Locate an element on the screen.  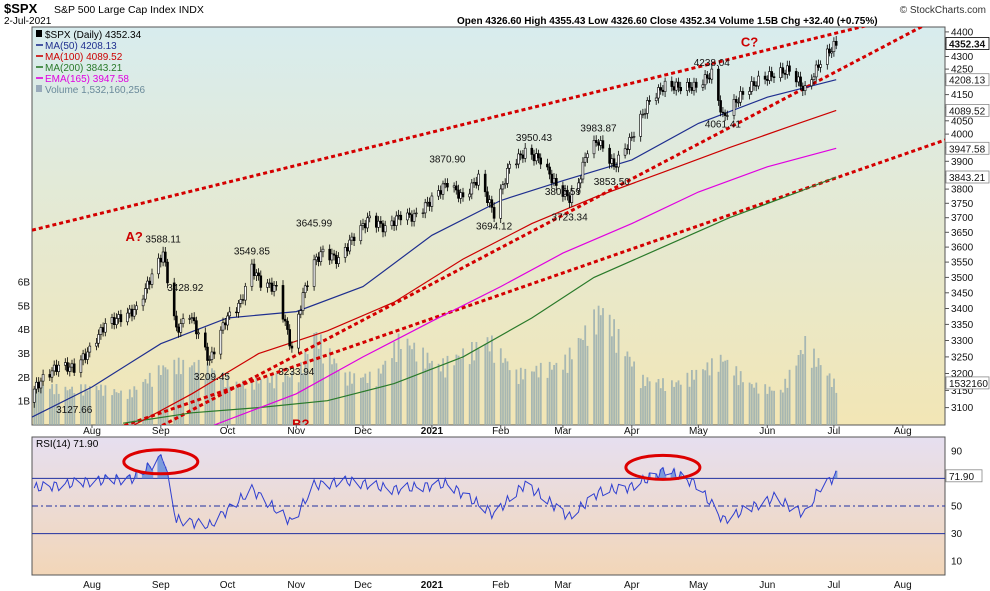
x-axis-label: May is located at coordinates (698, 585).